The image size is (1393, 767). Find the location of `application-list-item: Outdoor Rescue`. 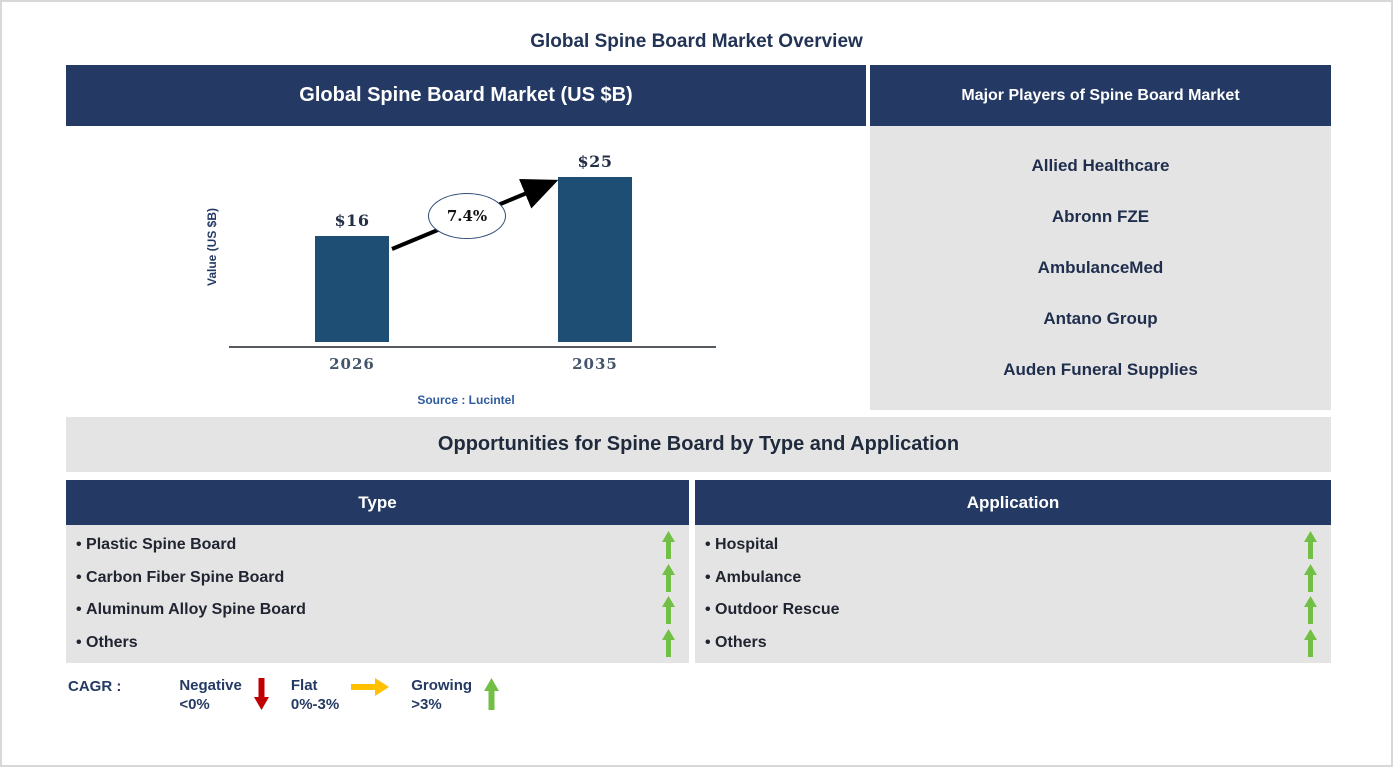

application-list-item: Outdoor Rescue is located at coordinates (1013, 610).